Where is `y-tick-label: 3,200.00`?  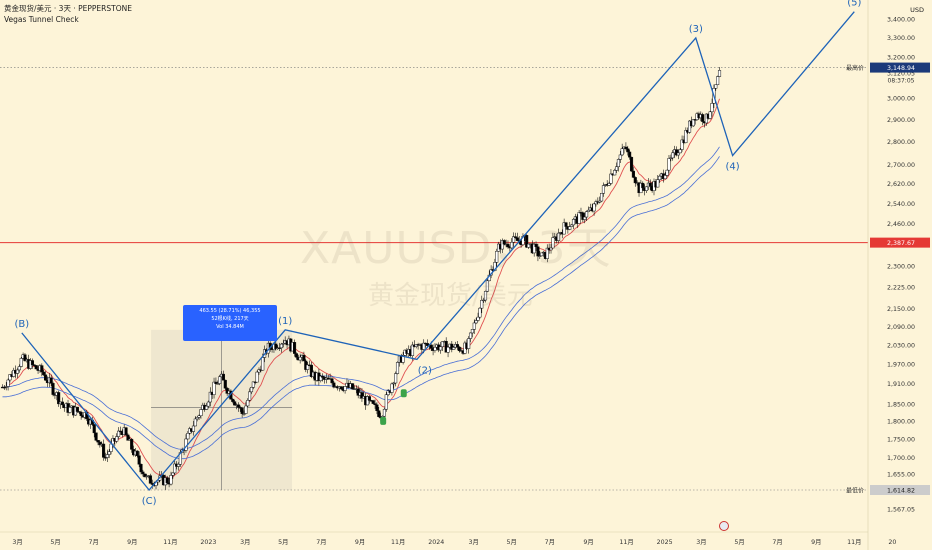
y-tick-label: 3,200.00 is located at coordinates (901, 58).